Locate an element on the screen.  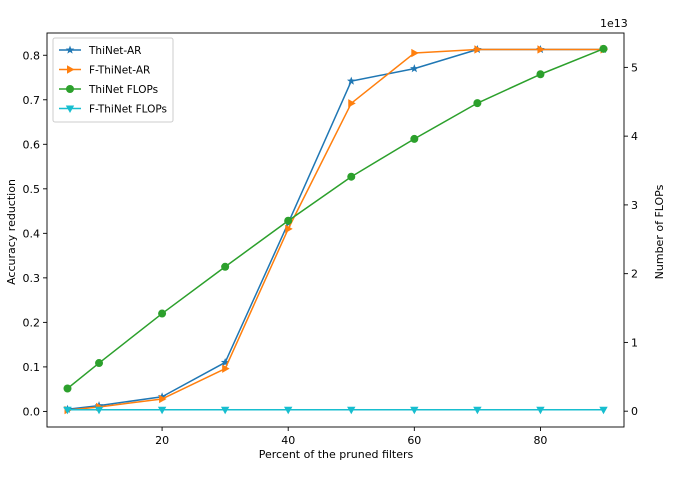
legend-label: F-ThiNet-AR is located at coordinates (119, 71).